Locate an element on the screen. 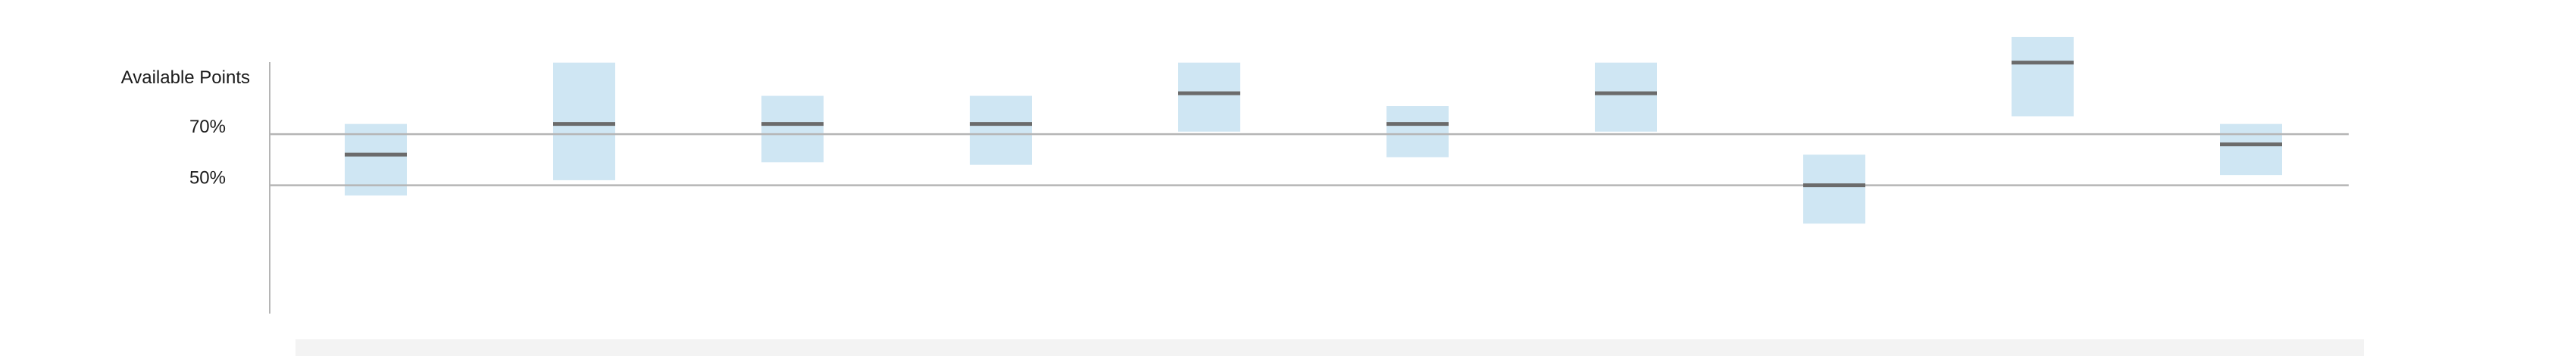 This screenshot has height=356, width=2576. tick-label-70: 70% is located at coordinates (207, 127).